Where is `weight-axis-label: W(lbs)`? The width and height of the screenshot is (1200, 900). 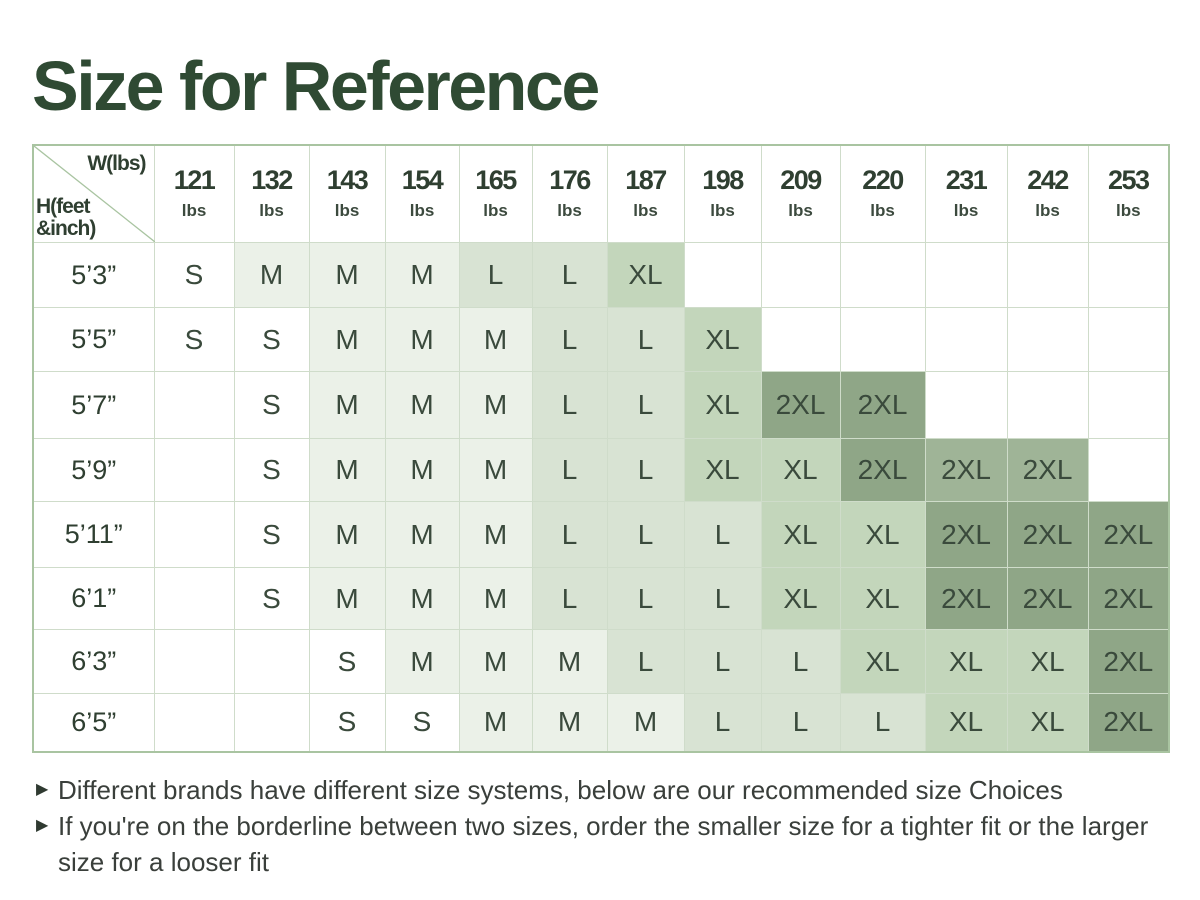 weight-axis-label: W(lbs) is located at coordinates (116, 163).